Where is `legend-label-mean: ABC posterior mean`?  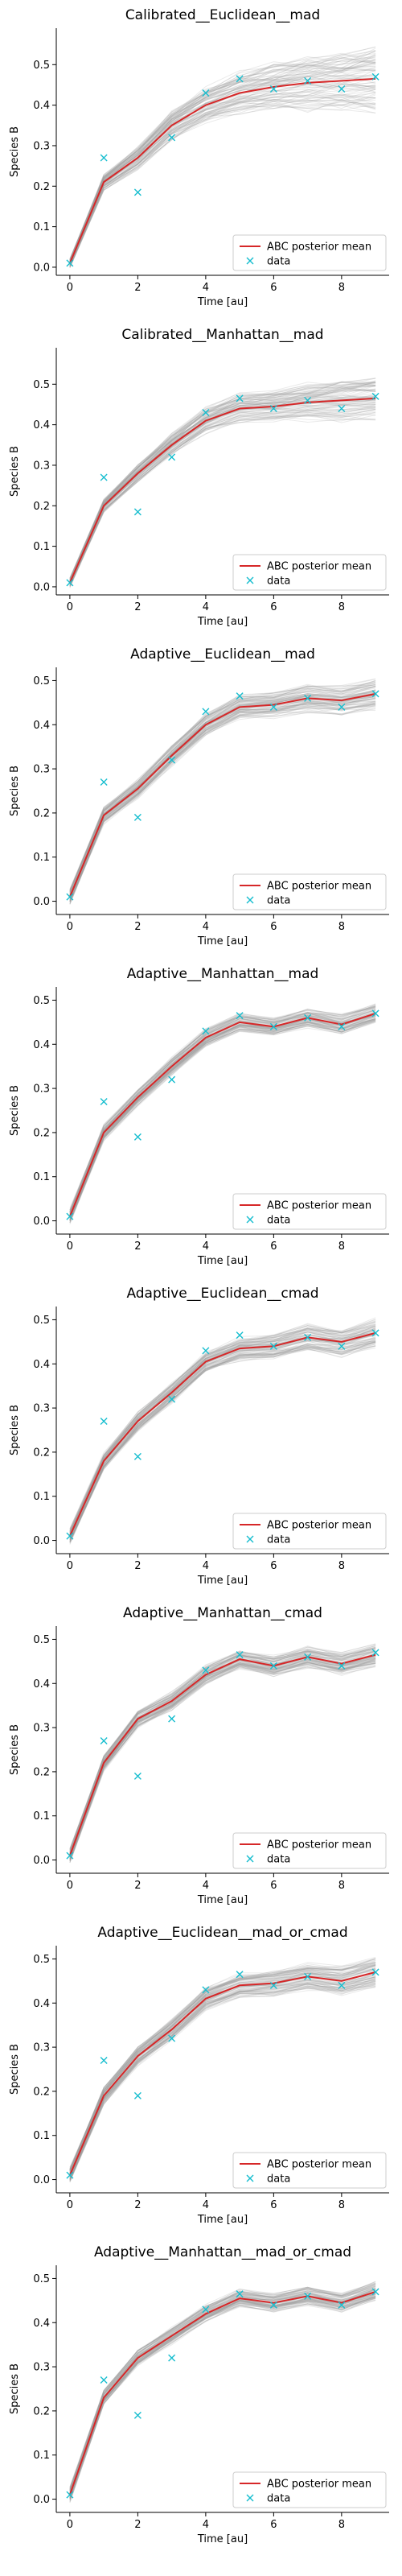 legend-label-mean: ABC posterior mean is located at coordinates (319, 248).